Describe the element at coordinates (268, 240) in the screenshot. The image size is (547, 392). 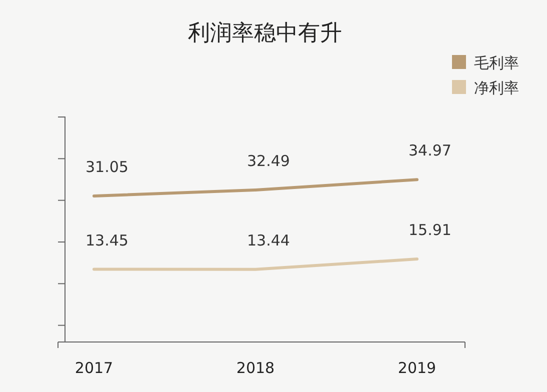
I see `data-label: 13.44` at that location.